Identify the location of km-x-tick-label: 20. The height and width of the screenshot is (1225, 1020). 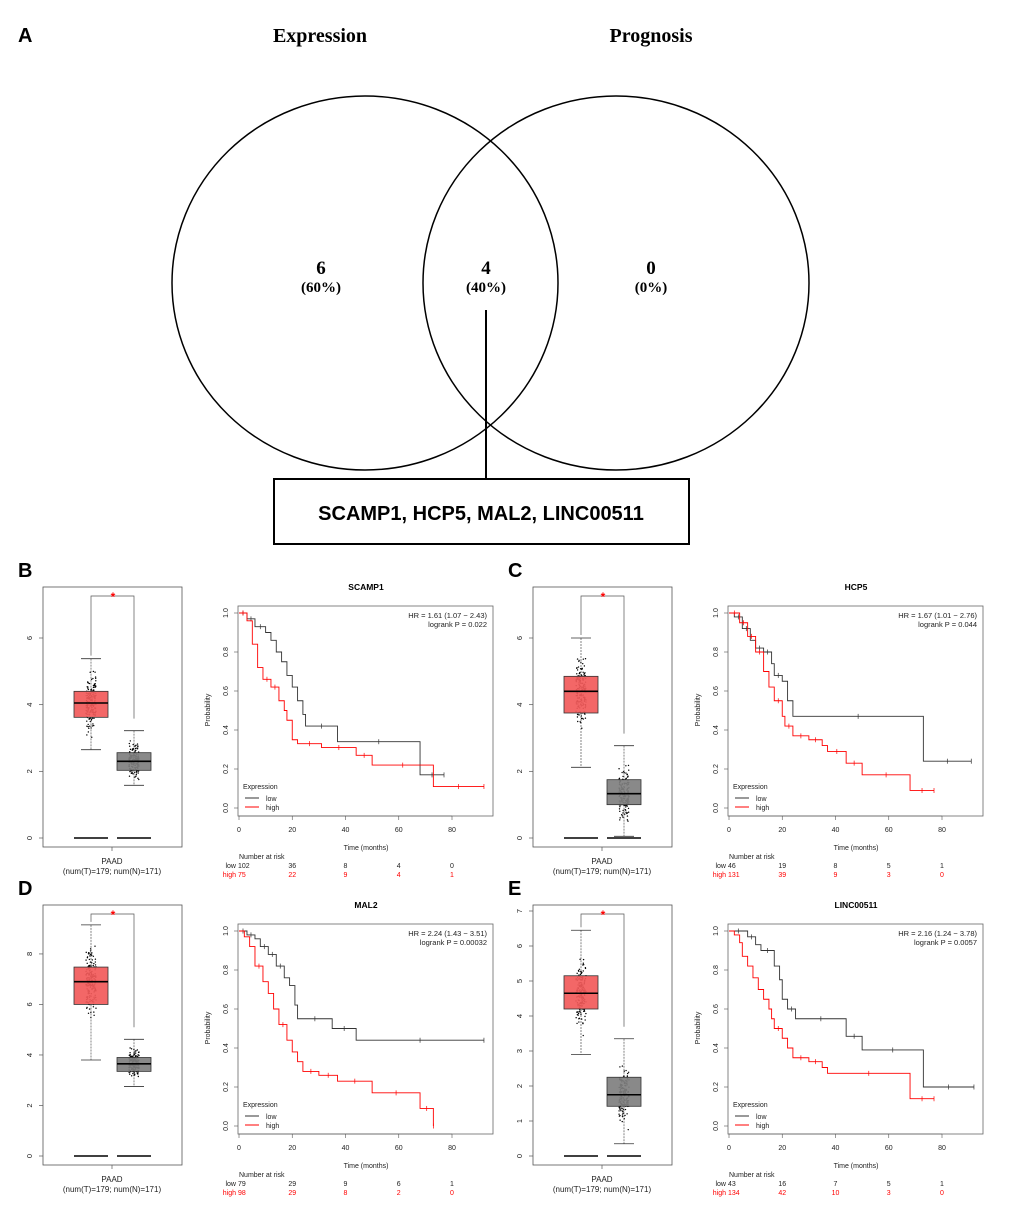
(782, 830).